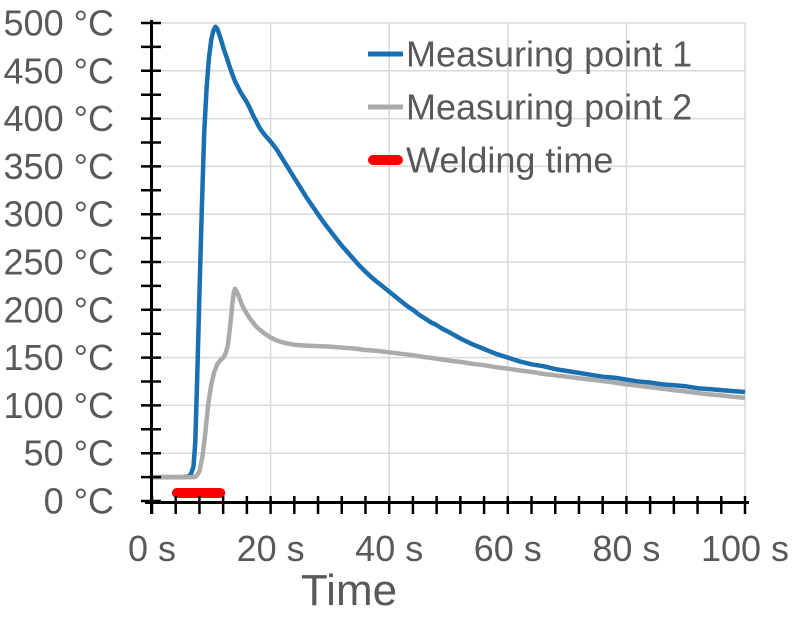 The image size is (800, 622). I want to click on legend-item: Measuring point 2, so click(530, 107).